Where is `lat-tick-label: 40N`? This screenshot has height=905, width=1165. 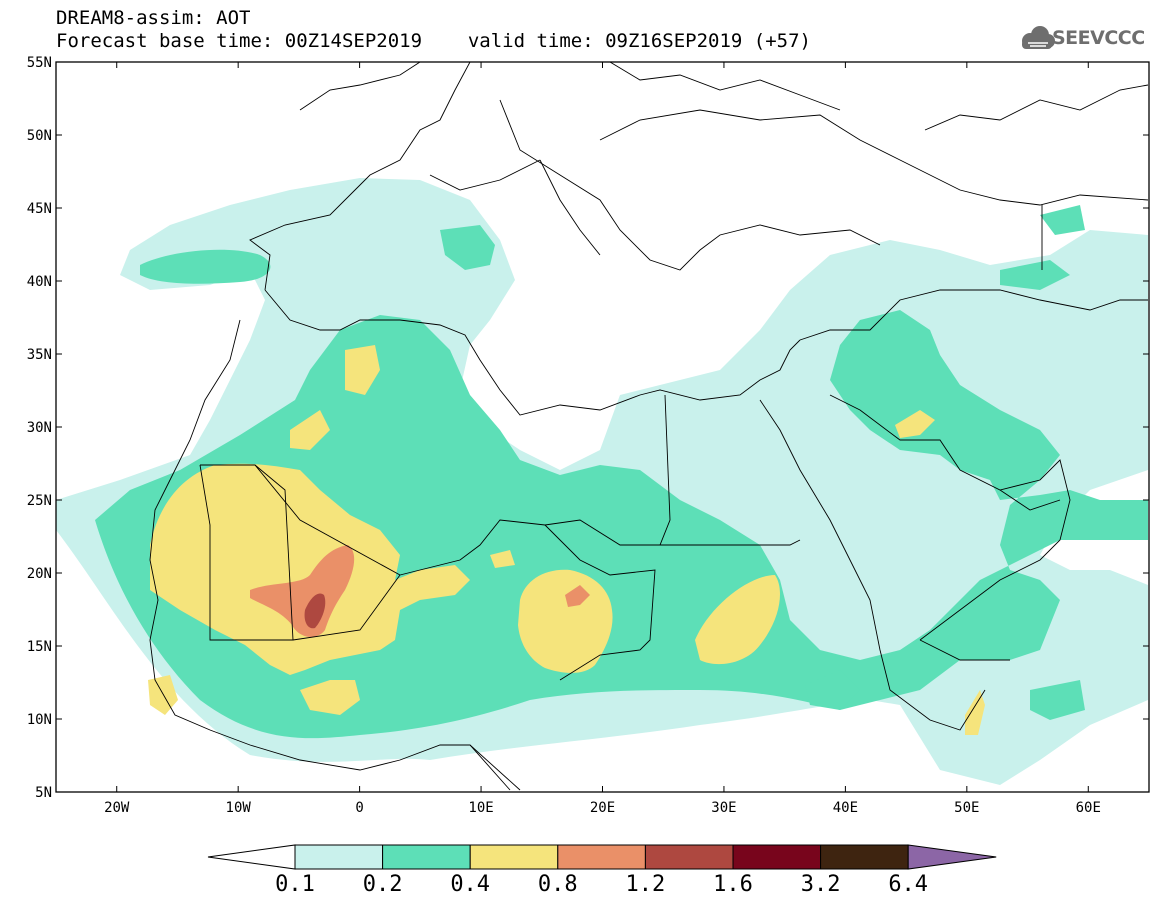 lat-tick-label: 40N is located at coordinates (39, 282).